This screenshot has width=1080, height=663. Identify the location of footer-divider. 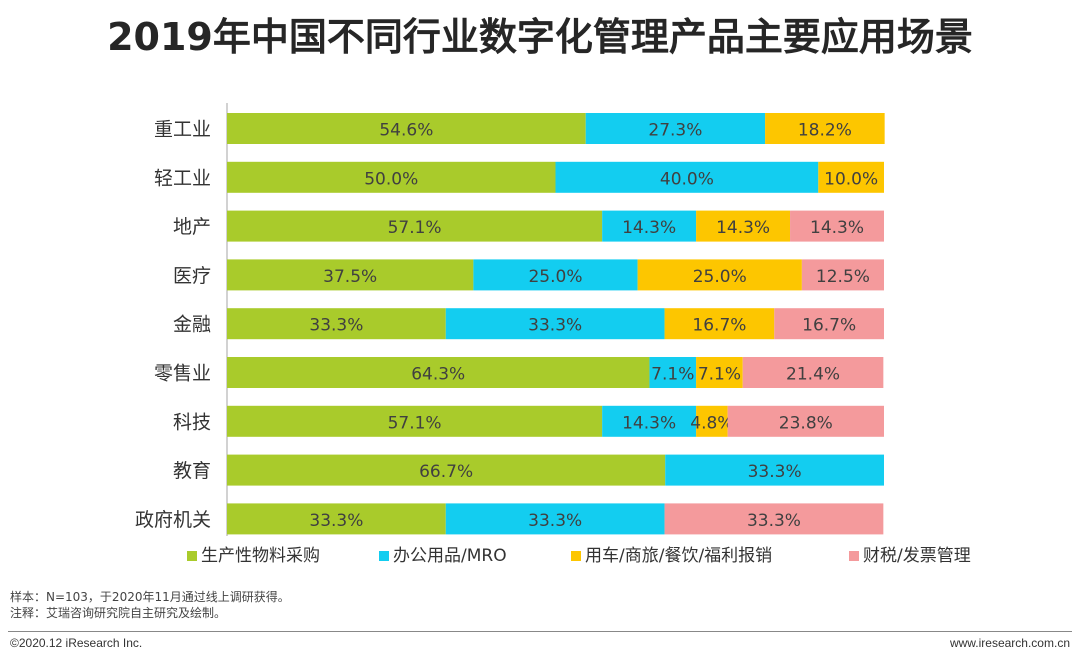
(540, 631).